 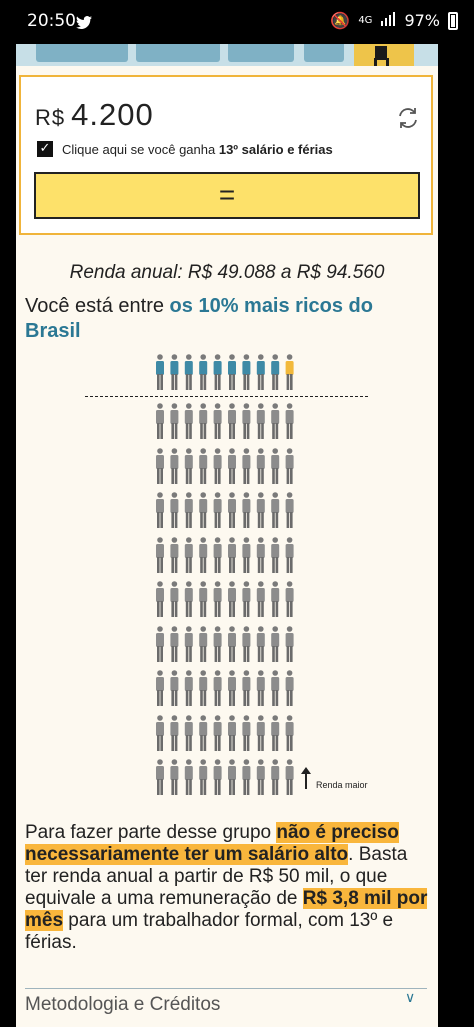 What do you see at coordinates (410, 998) in the screenshot?
I see `chevron-down-icon: ∨` at bounding box center [410, 998].